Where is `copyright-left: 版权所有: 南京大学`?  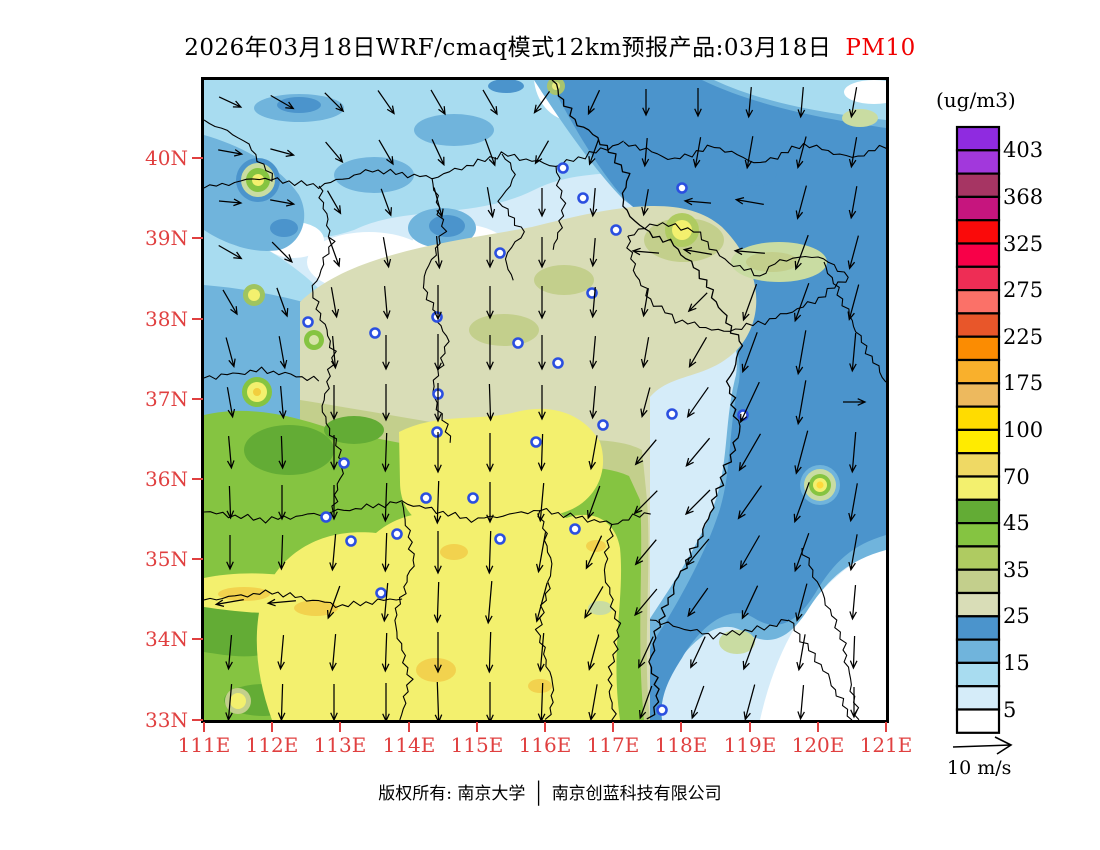 copyright-left: 版权所有: 南京大学 is located at coordinates (452, 794).